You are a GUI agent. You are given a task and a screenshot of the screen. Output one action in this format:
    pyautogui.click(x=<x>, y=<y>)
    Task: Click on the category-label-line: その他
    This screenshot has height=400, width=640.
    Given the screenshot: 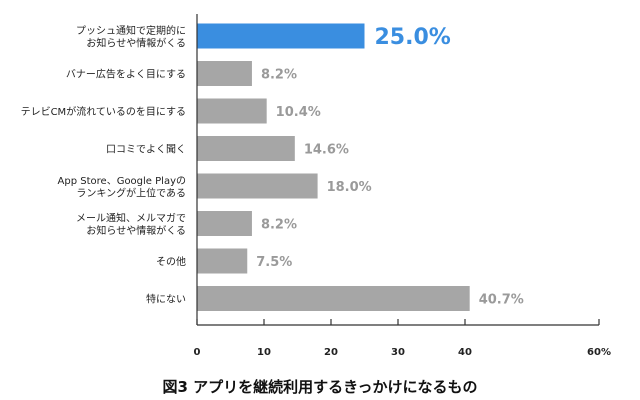 What is the action you would take?
    pyautogui.click(x=171, y=261)
    